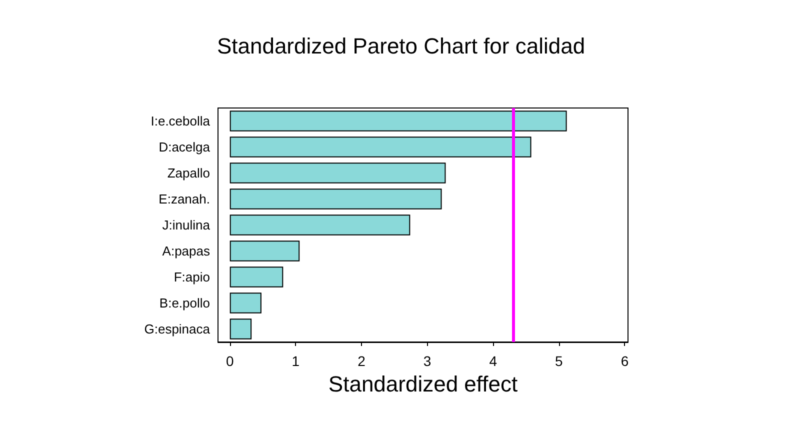 The width and height of the screenshot is (793, 443). I want to click on y-tick-label: F:apio, so click(192, 277).